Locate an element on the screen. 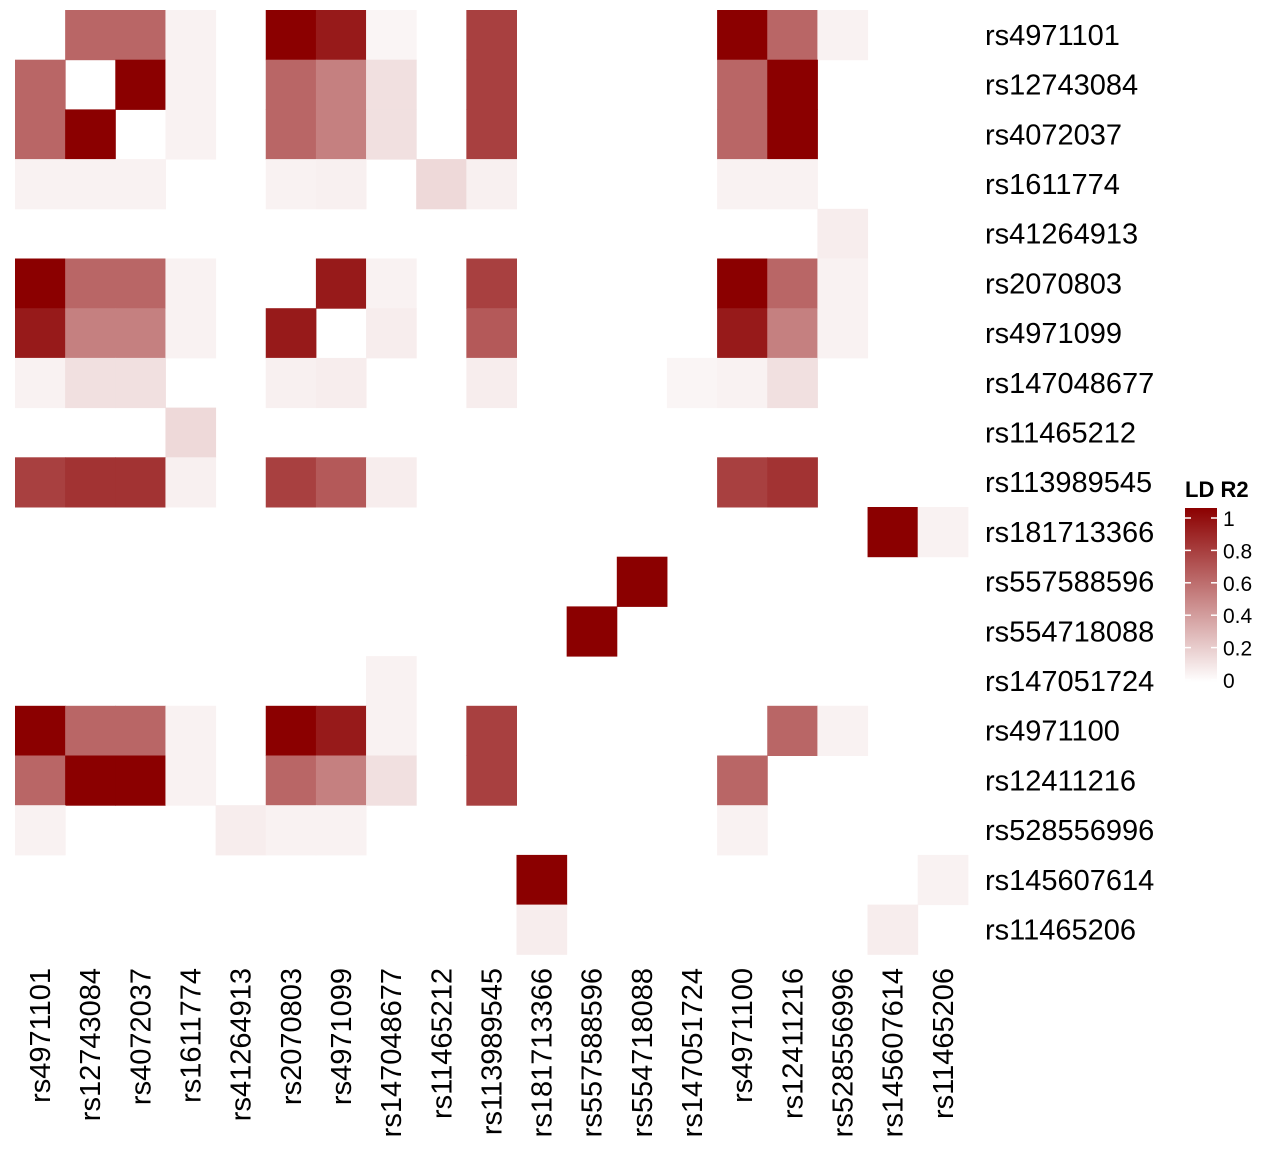 This screenshot has width=1276, height=1170. column-label: rs557588596 is located at coordinates (593, 1052).